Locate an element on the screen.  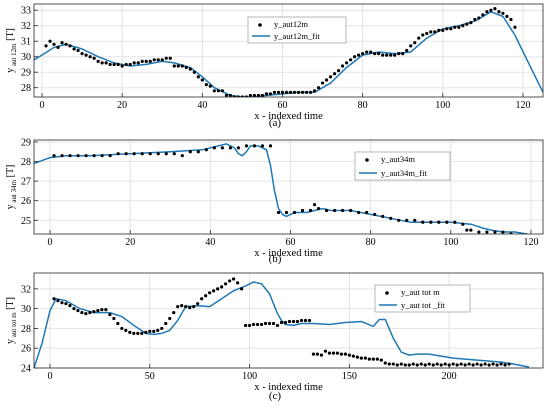
y-axis-label-sub: aut 34m is located at coordinates (14, 191).